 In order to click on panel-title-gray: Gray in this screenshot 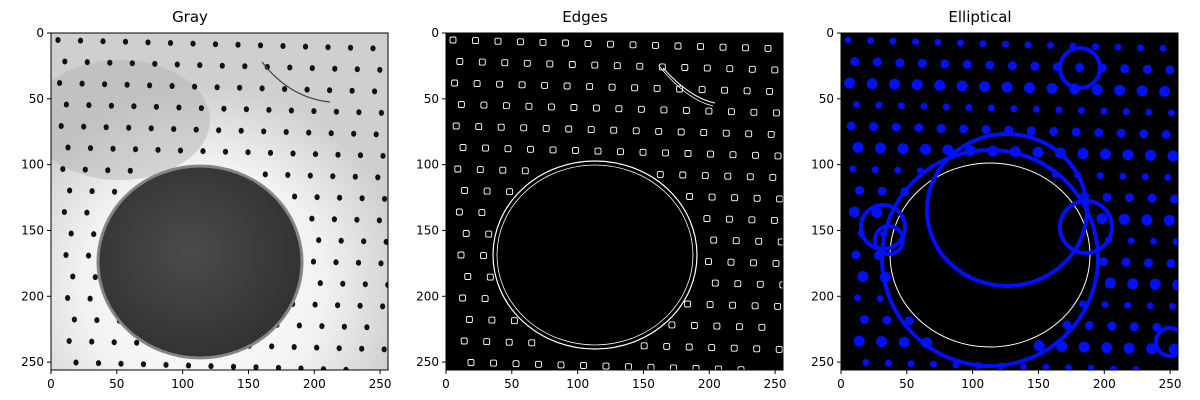, I will do `click(190, 17)`.